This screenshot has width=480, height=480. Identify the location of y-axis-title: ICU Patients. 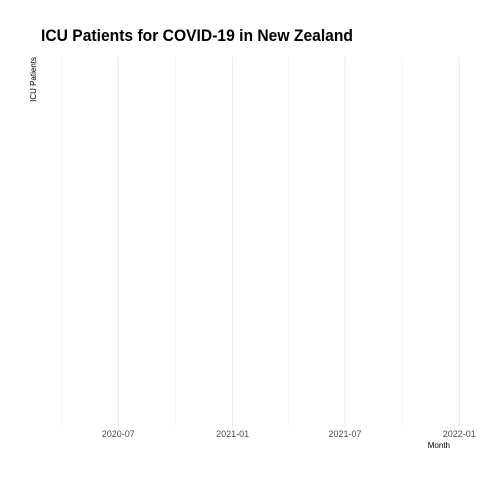
(33, 79).